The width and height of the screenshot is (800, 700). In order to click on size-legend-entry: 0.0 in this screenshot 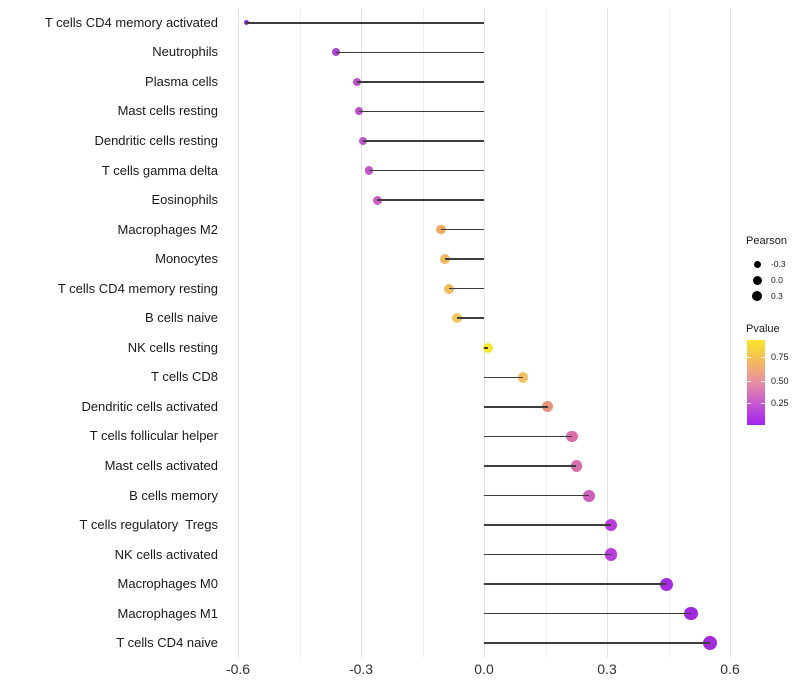, I will do `click(772, 280)`.